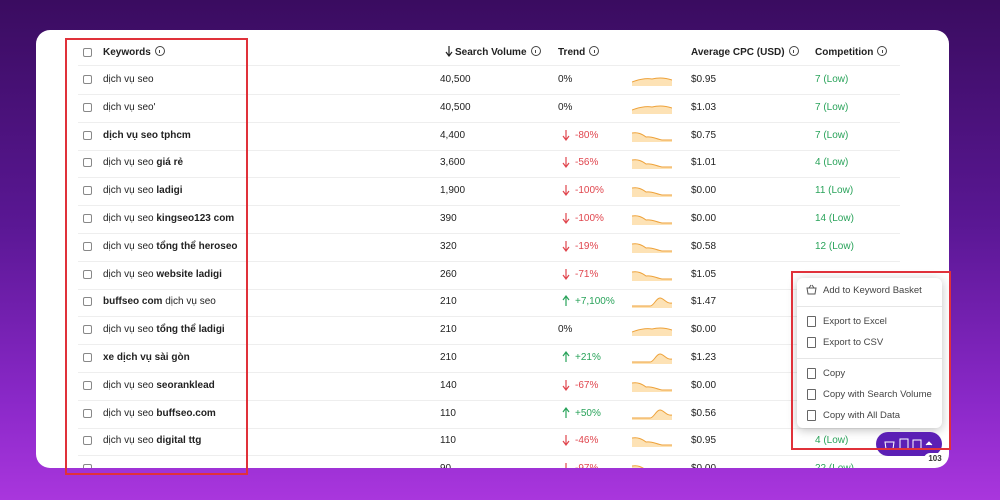 This screenshot has width=1000, height=500. Describe the element at coordinates (877, 394) in the screenshot. I see `menu-item: Copy with Search Volume` at that location.